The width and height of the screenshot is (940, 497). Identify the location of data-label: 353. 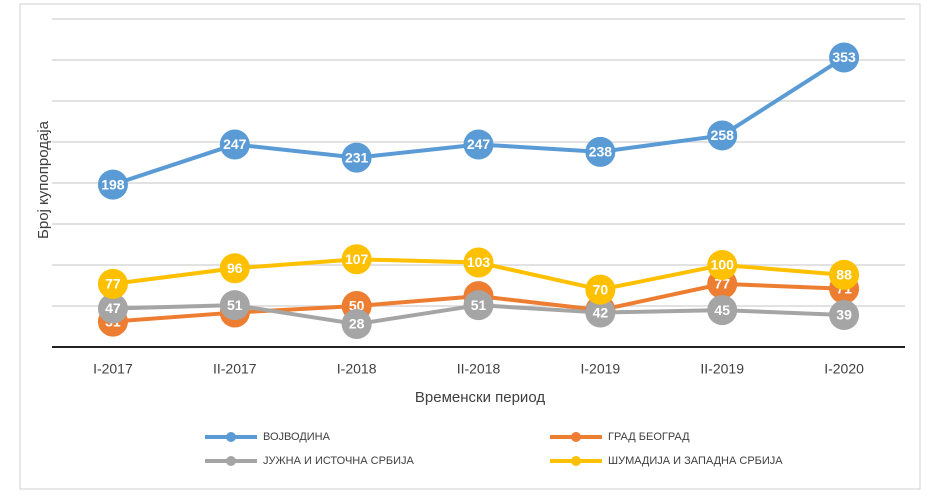
(844, 57).